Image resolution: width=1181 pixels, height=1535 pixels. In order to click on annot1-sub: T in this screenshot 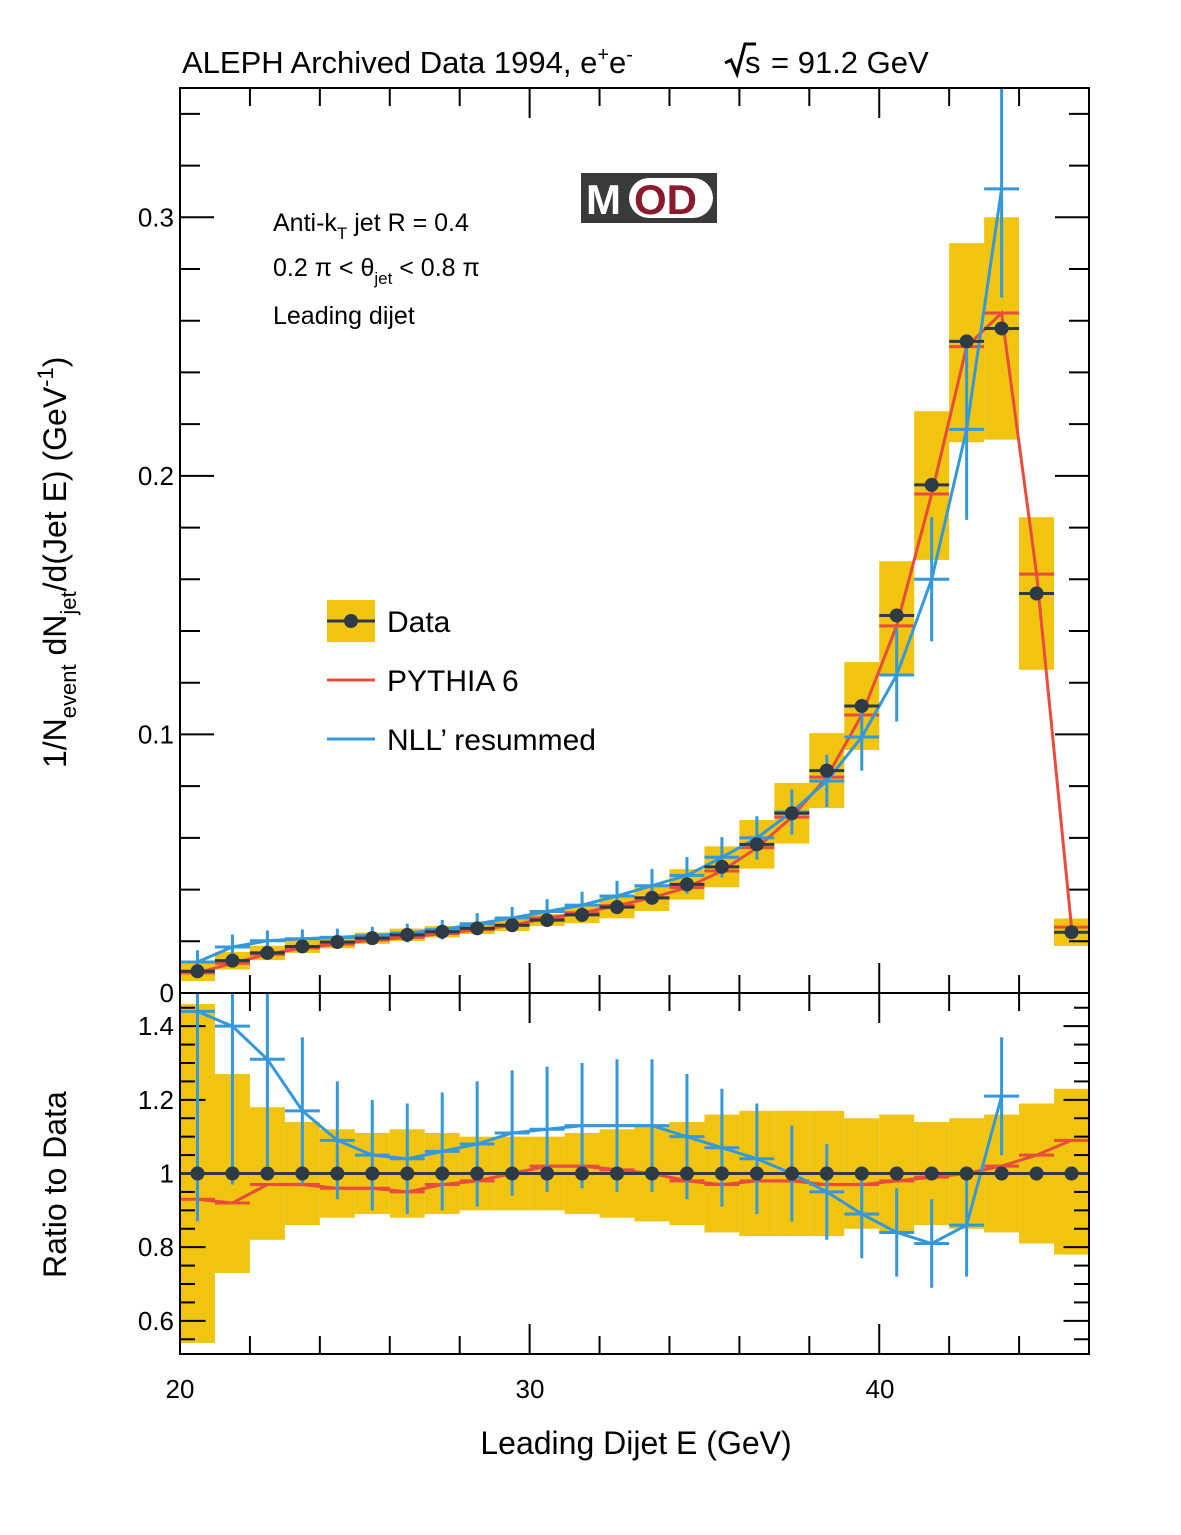, I will do `click(342, 233)`.